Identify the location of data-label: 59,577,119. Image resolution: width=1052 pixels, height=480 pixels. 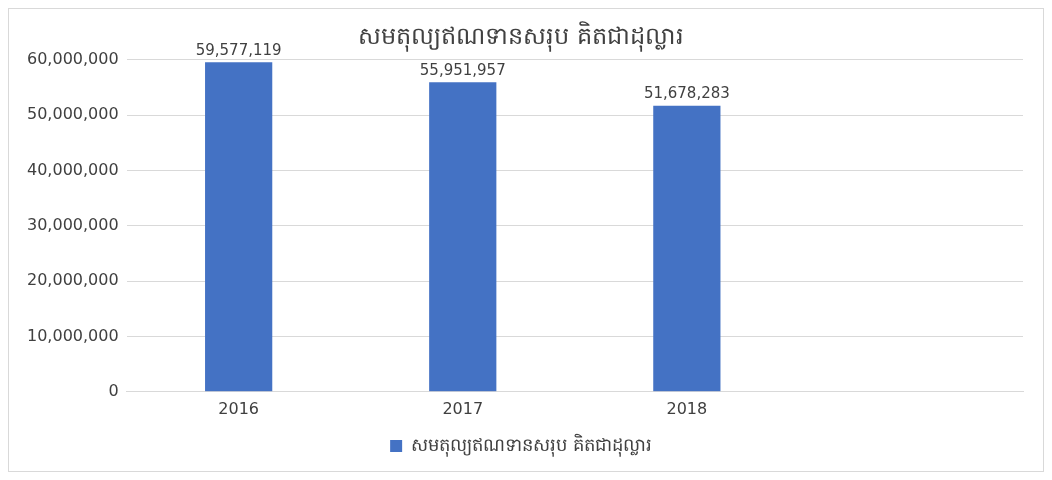
(238, 49).